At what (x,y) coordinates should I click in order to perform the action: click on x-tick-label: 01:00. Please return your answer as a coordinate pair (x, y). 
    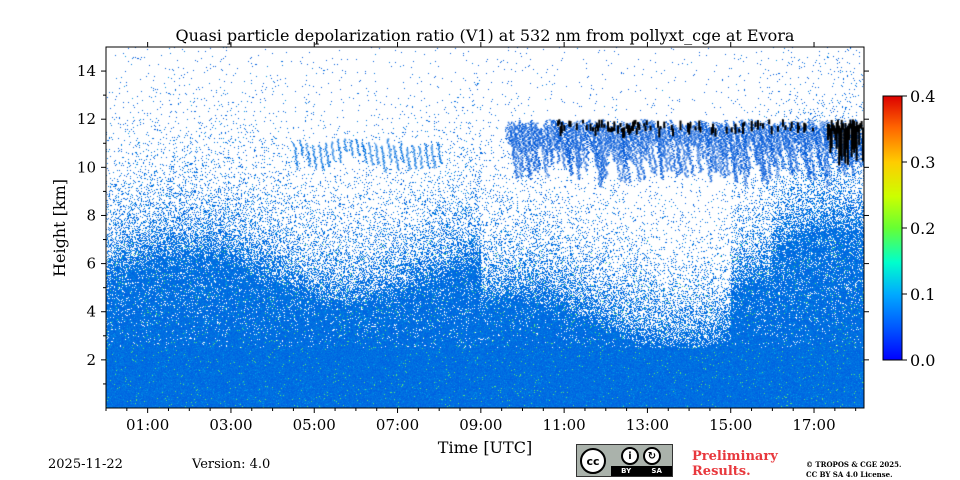
    Looking at the image, I should click on (147, 425).